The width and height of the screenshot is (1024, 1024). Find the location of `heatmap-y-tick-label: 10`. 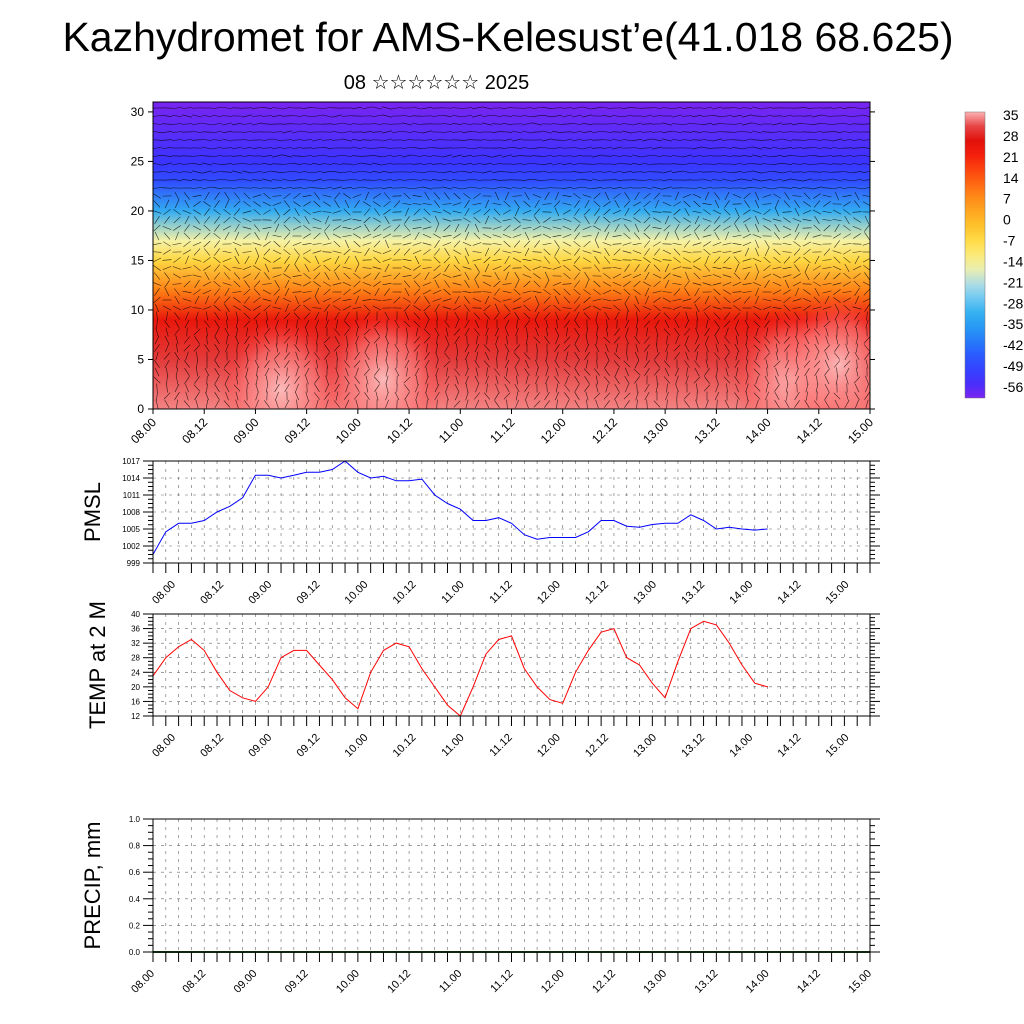

heatmap-y-tick-label: 10 is located at coordinates (138, 310).